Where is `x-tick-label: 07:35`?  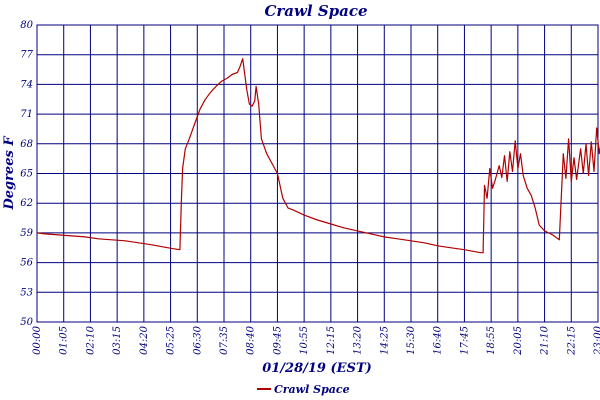 x-tick-label: 07:35 is located at coordinates (224, 340).